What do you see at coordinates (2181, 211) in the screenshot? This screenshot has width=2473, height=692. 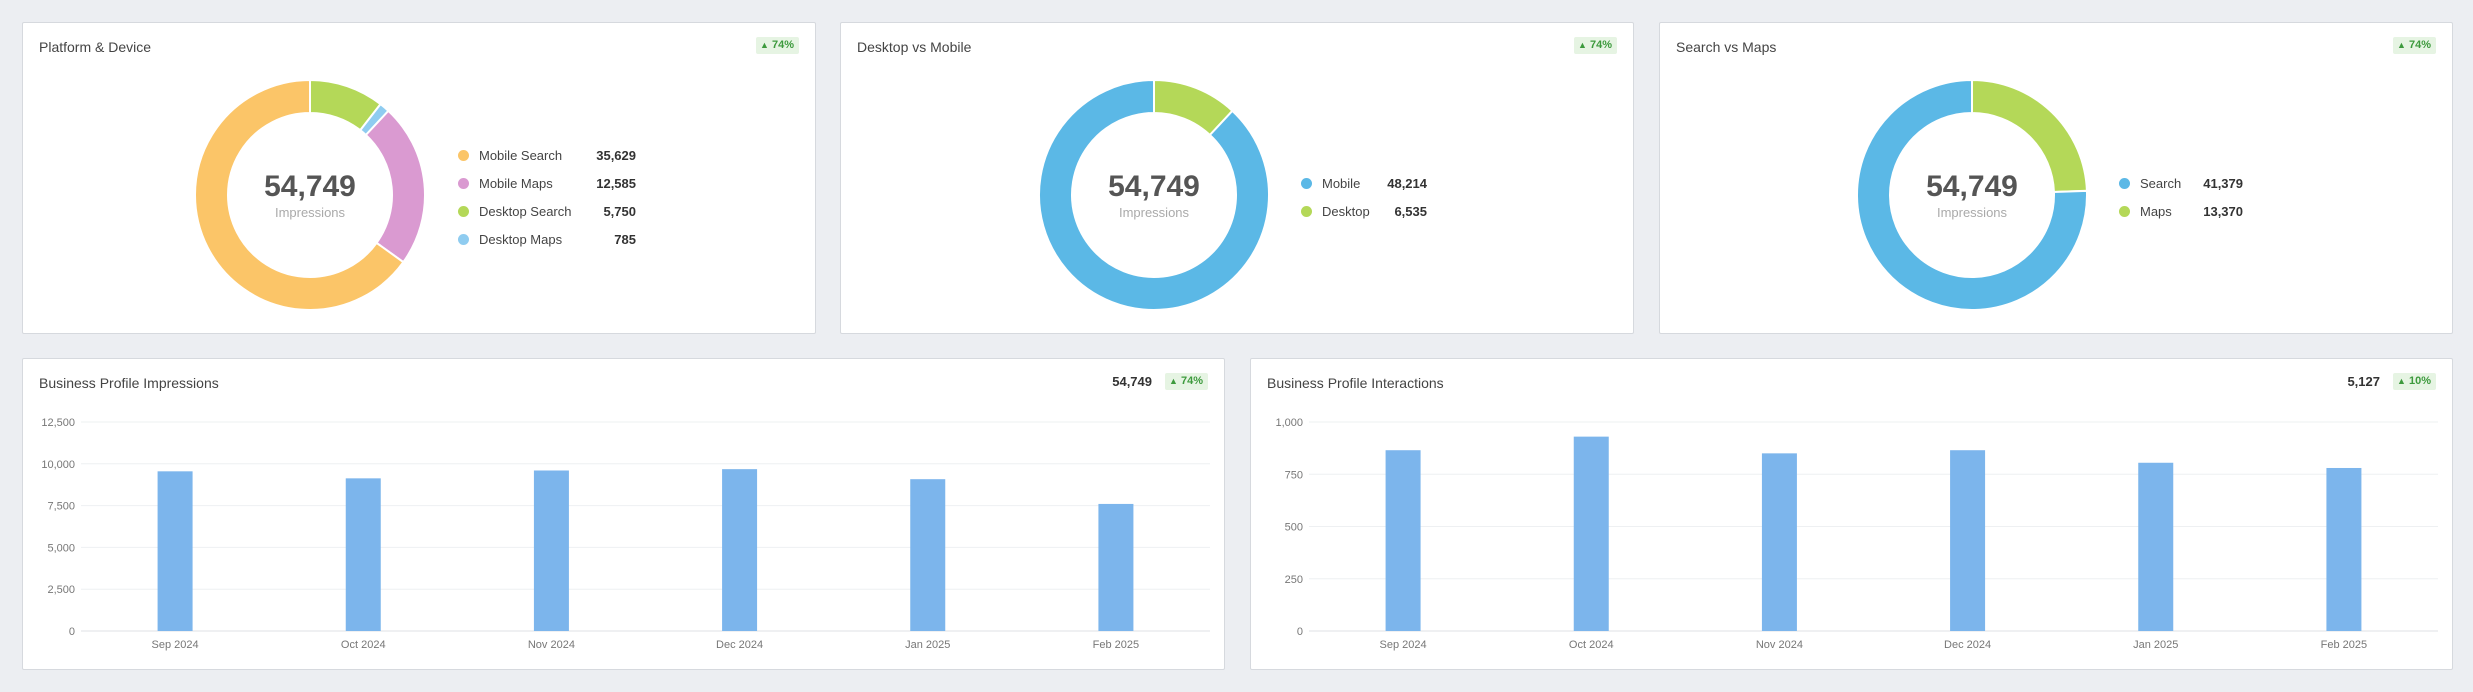 I see `legend-item-maps: Maps 13,370` at bounding box center [2181, 211].